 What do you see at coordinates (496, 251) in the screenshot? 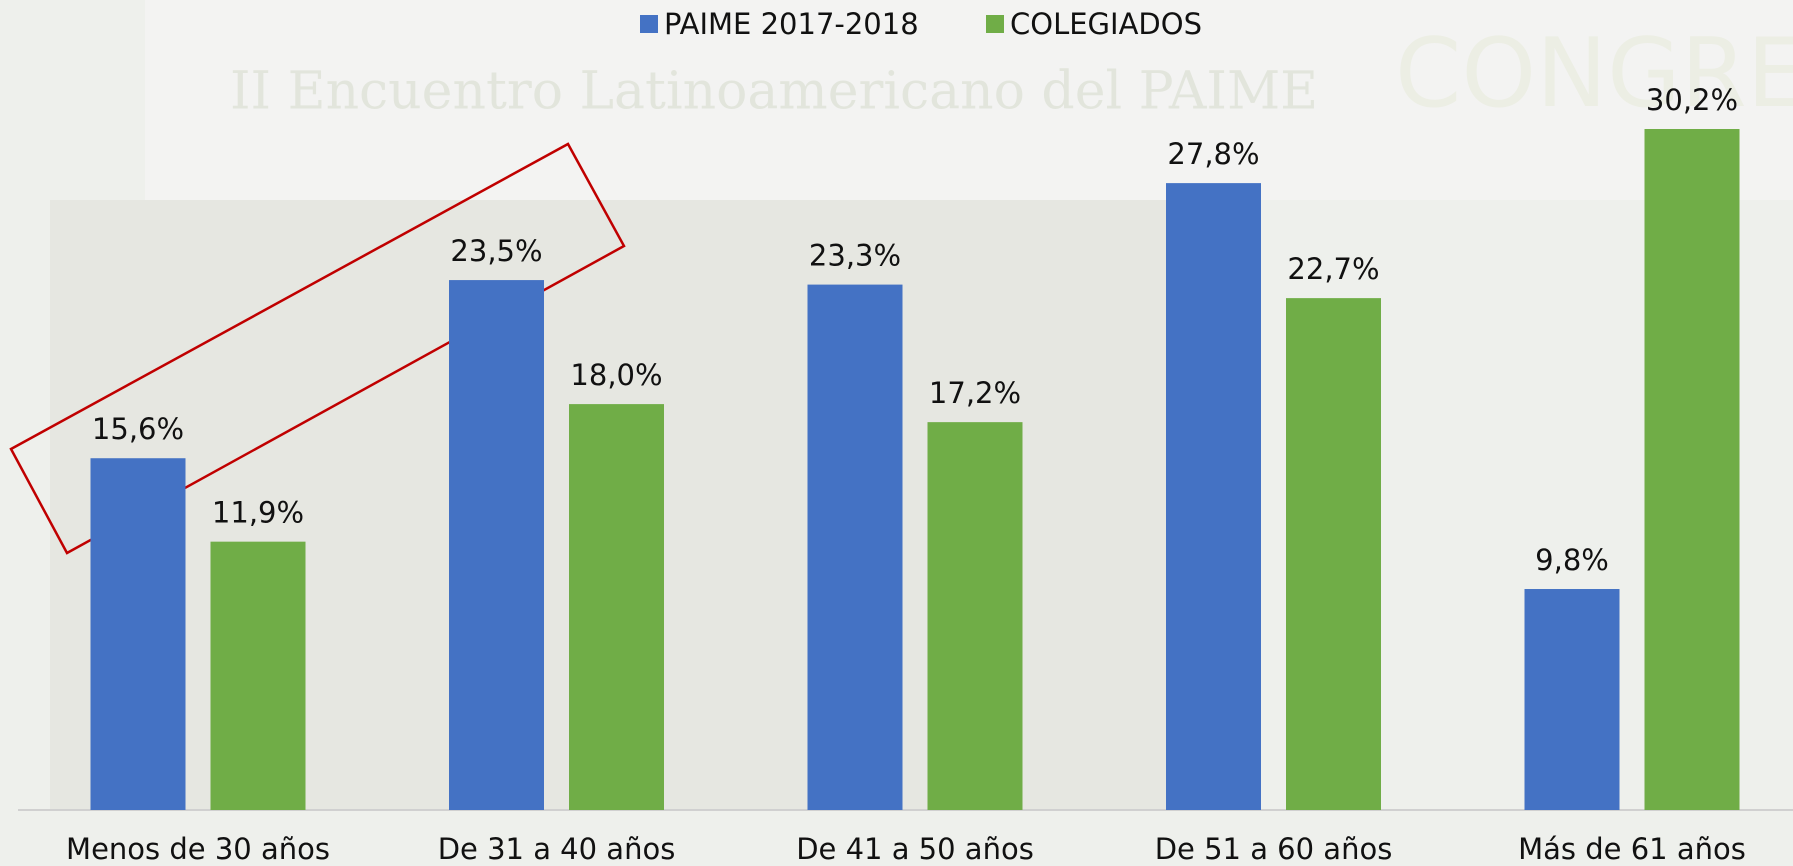
I see `data-label: 23,5%` at bounding box center [496, 251].